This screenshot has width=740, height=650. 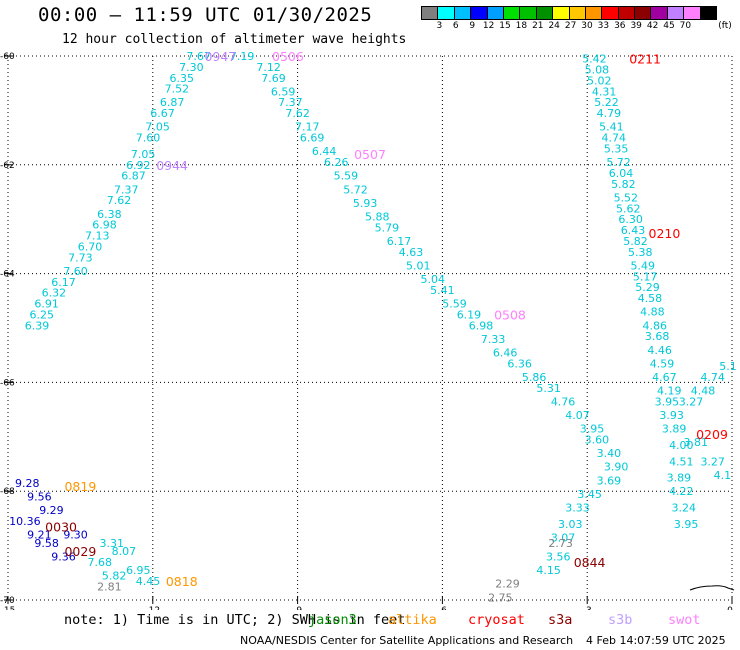 I want to click on colorbar-label: 9, so click(x=472, y=26).